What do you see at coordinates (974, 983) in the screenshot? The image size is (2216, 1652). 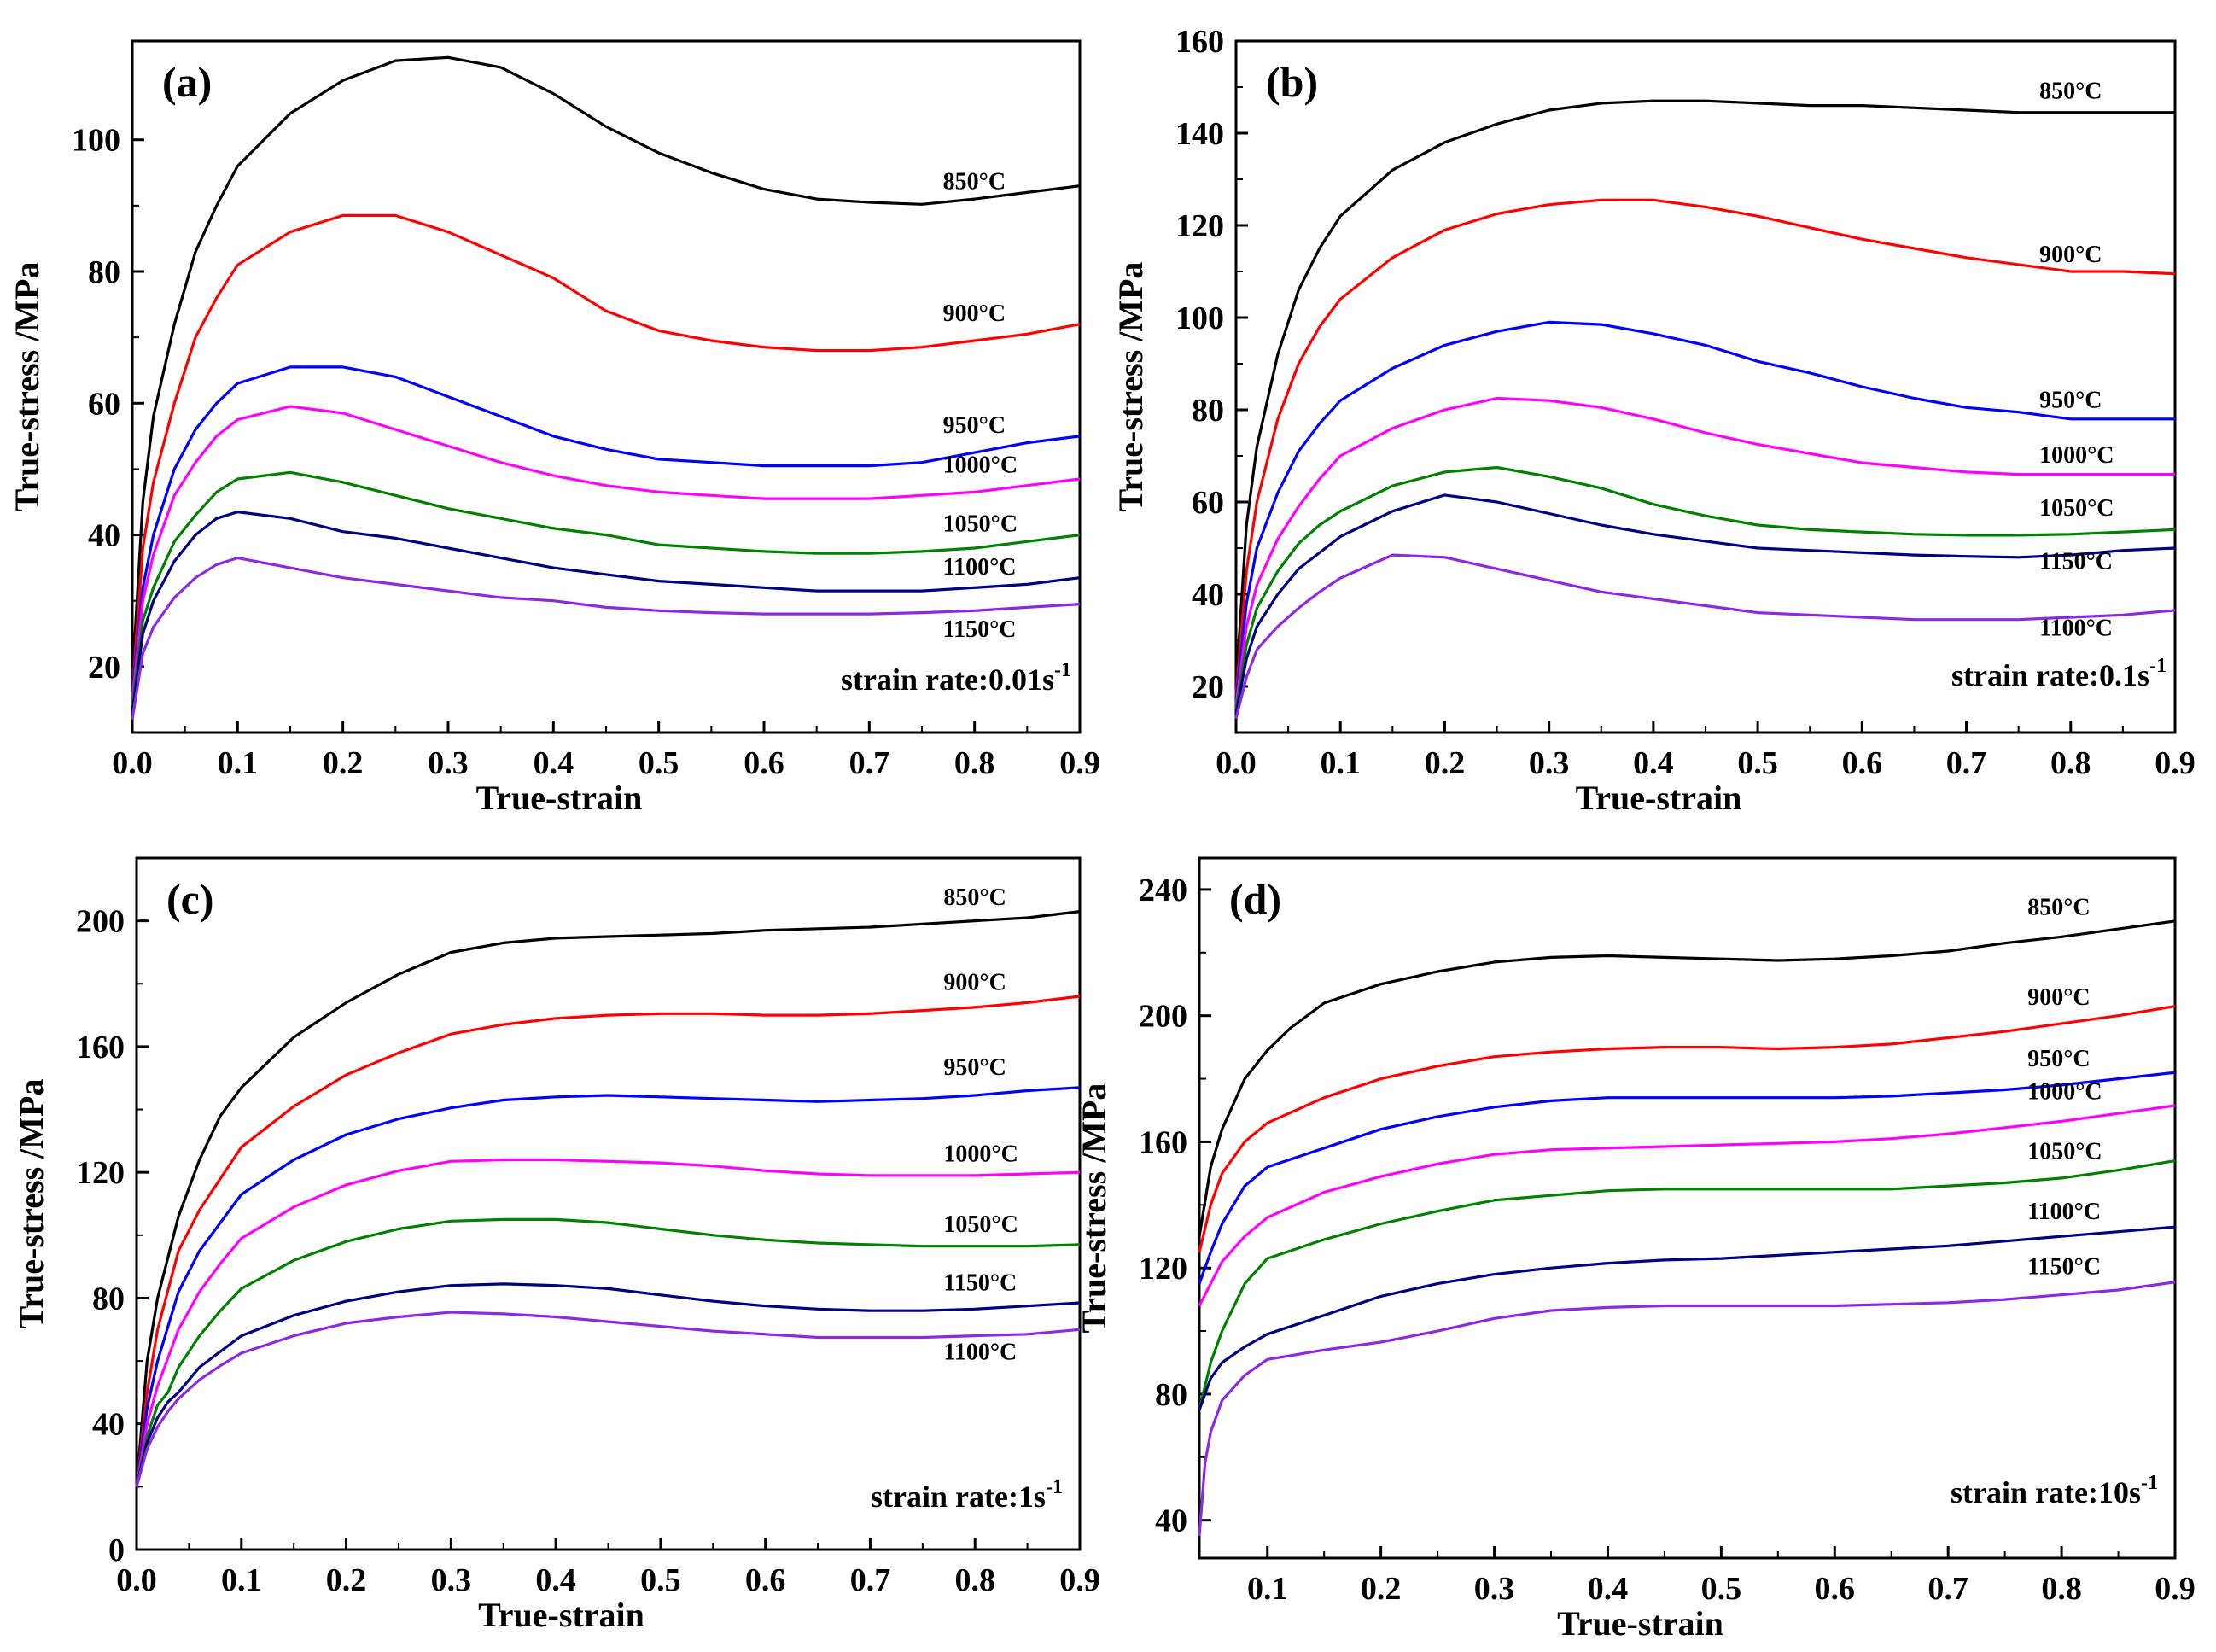 I see `panel-3-series-label: 900°C` at bounding box center [974, 983].